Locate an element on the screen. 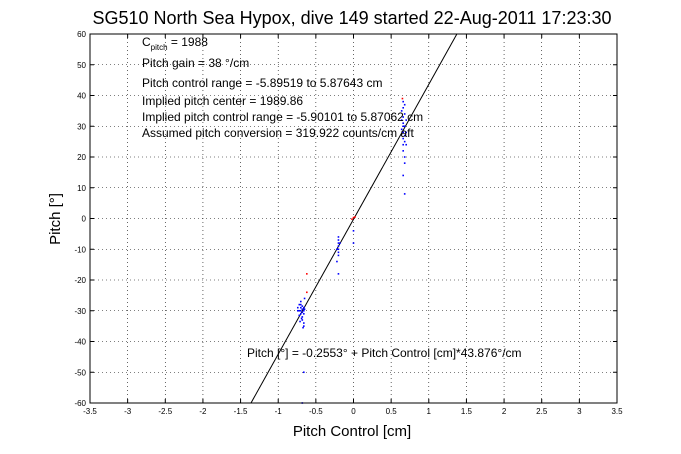 The image size is (681, 454). data-points is located at coordinates (351, 250).